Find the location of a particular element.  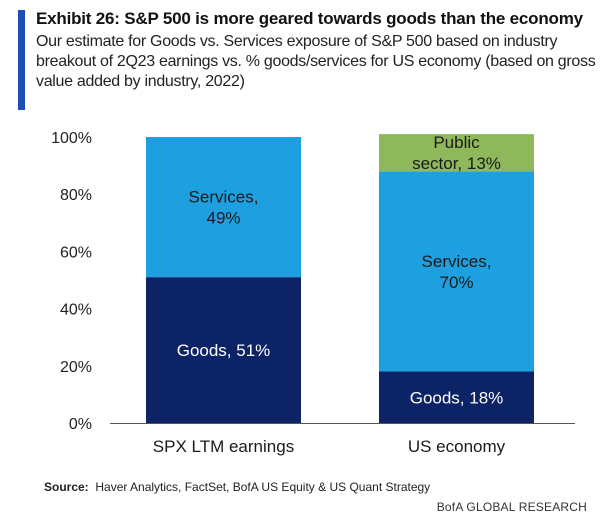

y-tick-label: 60% is located at coordinates (76, 252).